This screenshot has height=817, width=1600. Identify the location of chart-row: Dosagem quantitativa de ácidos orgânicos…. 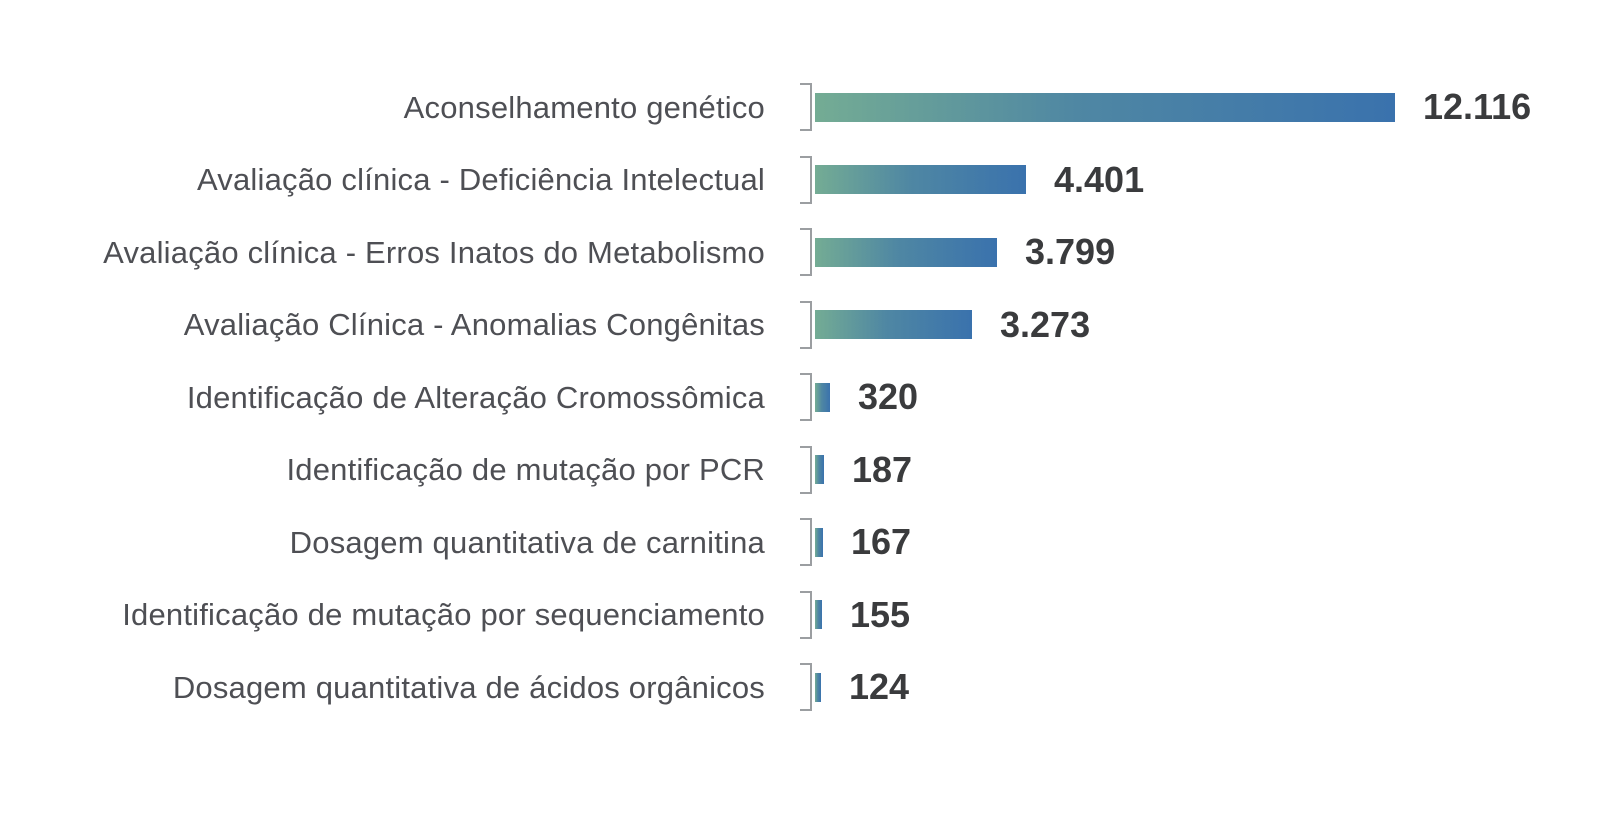
(800, 687).